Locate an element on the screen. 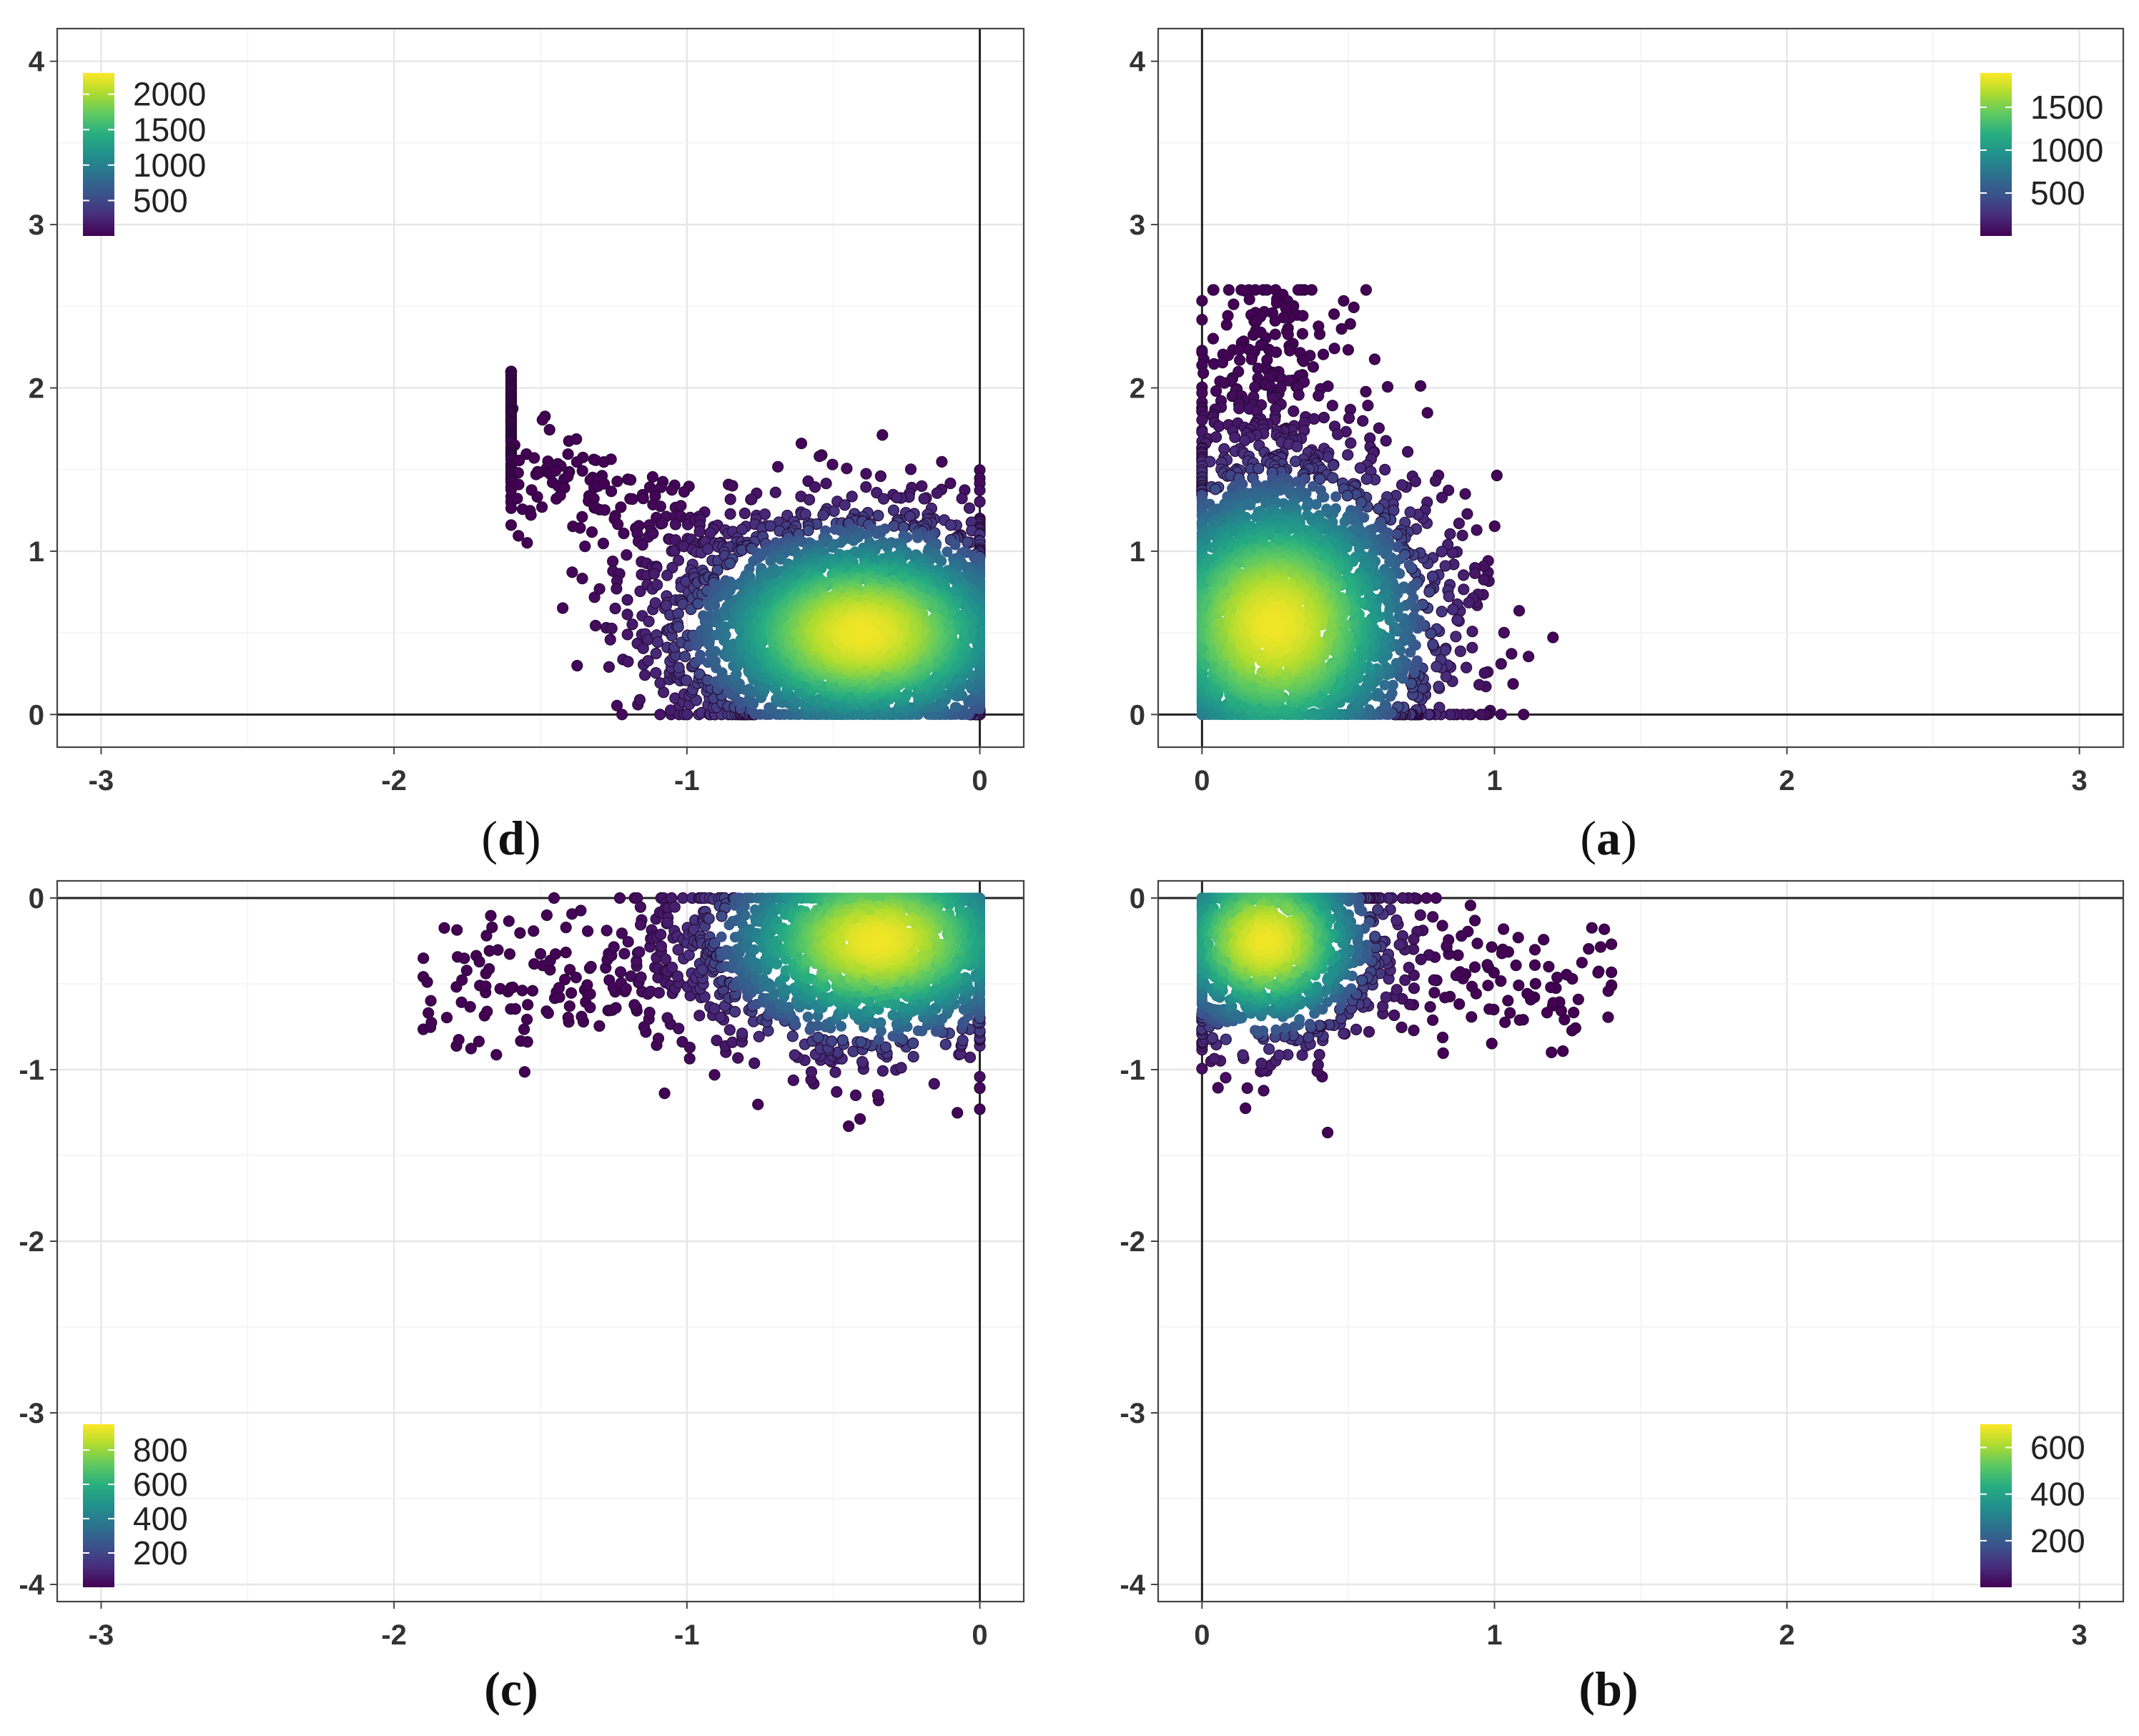 Image resolution: width=2139 pixels, height=1736 pixels. colorbar-label-d: 500 is located at coordinates (161, 200).